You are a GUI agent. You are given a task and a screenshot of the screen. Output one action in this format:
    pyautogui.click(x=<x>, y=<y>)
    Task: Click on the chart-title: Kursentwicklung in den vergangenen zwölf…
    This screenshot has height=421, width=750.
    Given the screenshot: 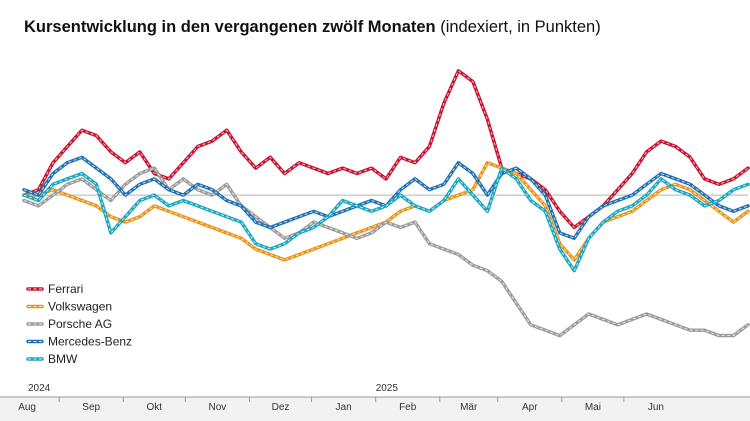 What is the action you would take?
    pyautogui.click(x=312, y=27)
    